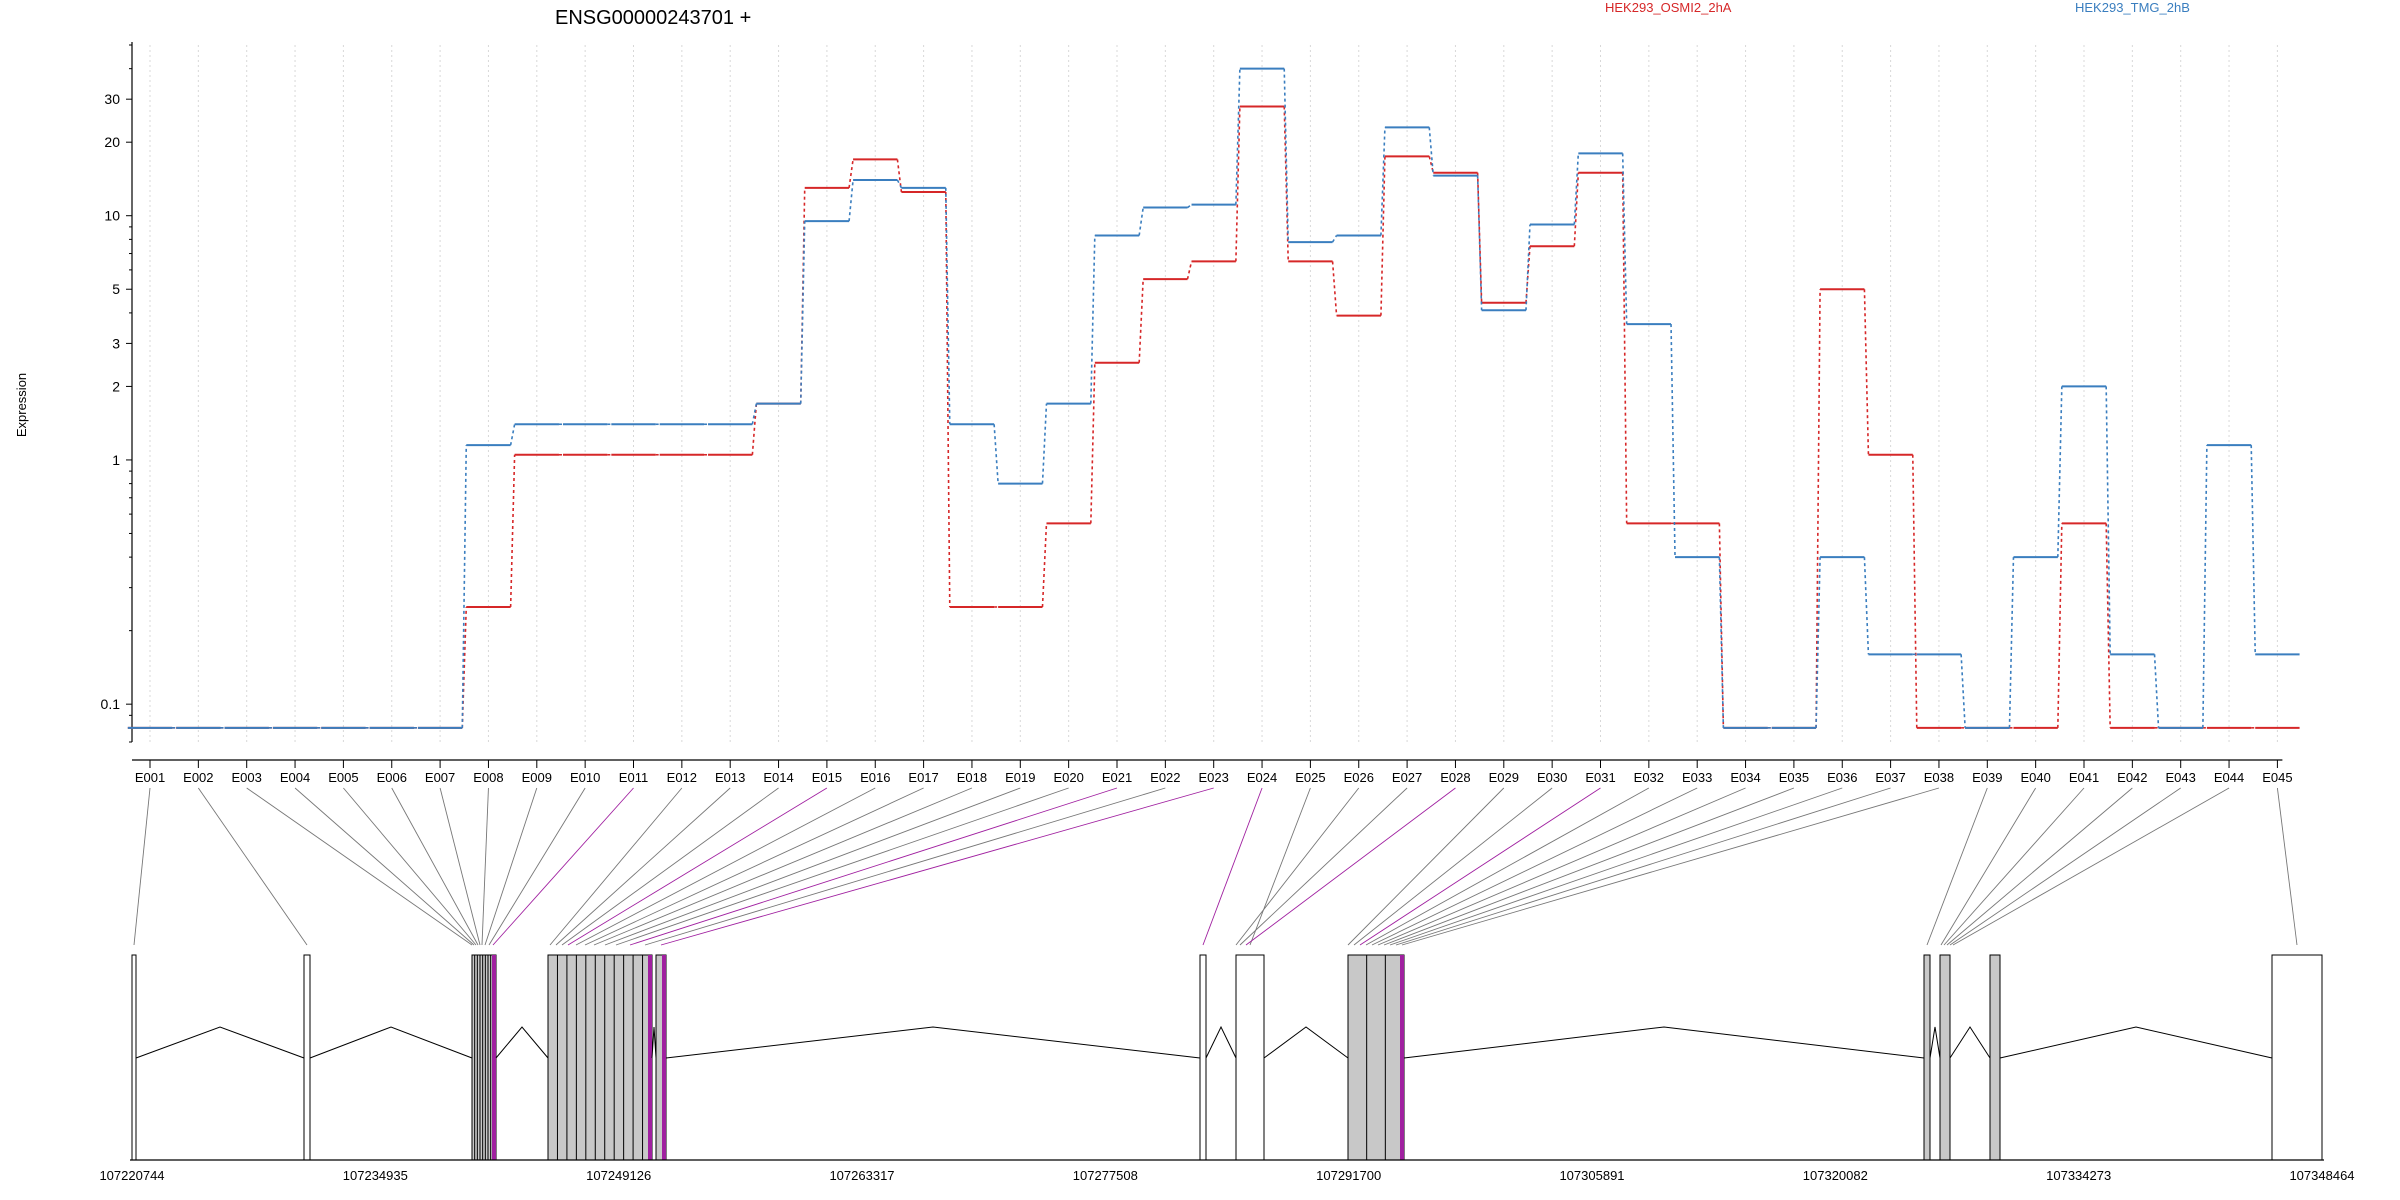 The width and height of the screenshot is (2400, 1200). Describe the element at coordinates (1745, 777) in the screenshot. I see `x-tick-label: E034` at that location.